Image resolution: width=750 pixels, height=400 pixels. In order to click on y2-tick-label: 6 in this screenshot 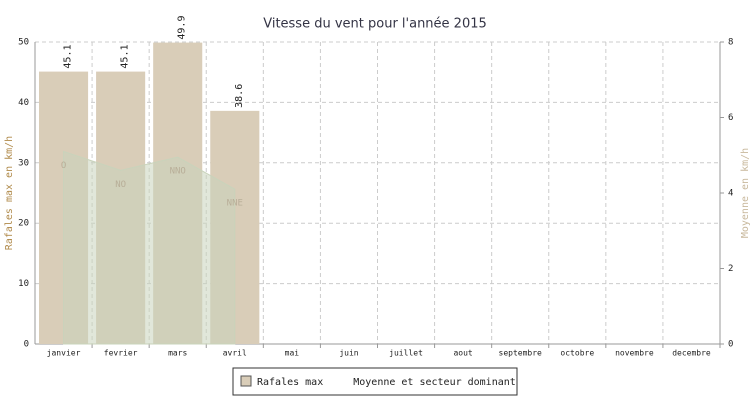, I will do `click(730, 118)`.